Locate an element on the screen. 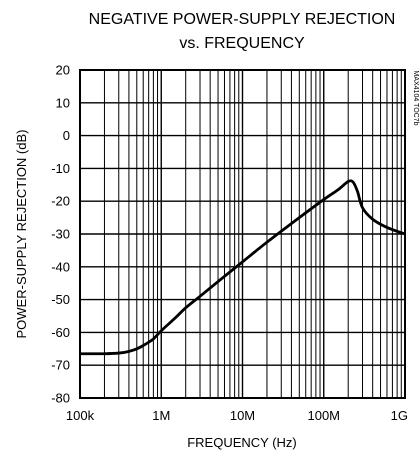  y-tick-label: -50 is located at coordinates (60, 299).